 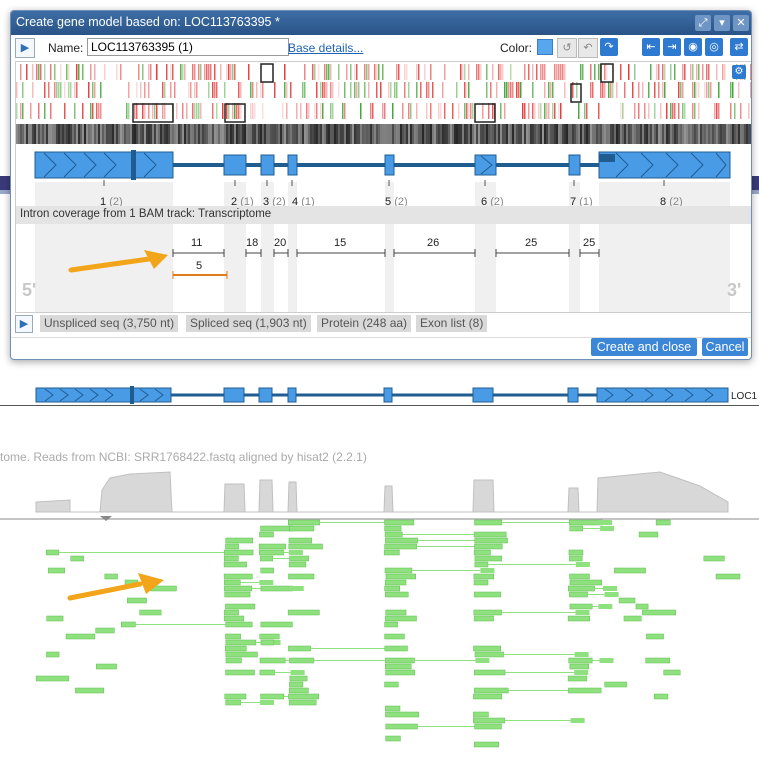 I want to click on exon-label-4: 4 (1), so click(x=303, y=202).